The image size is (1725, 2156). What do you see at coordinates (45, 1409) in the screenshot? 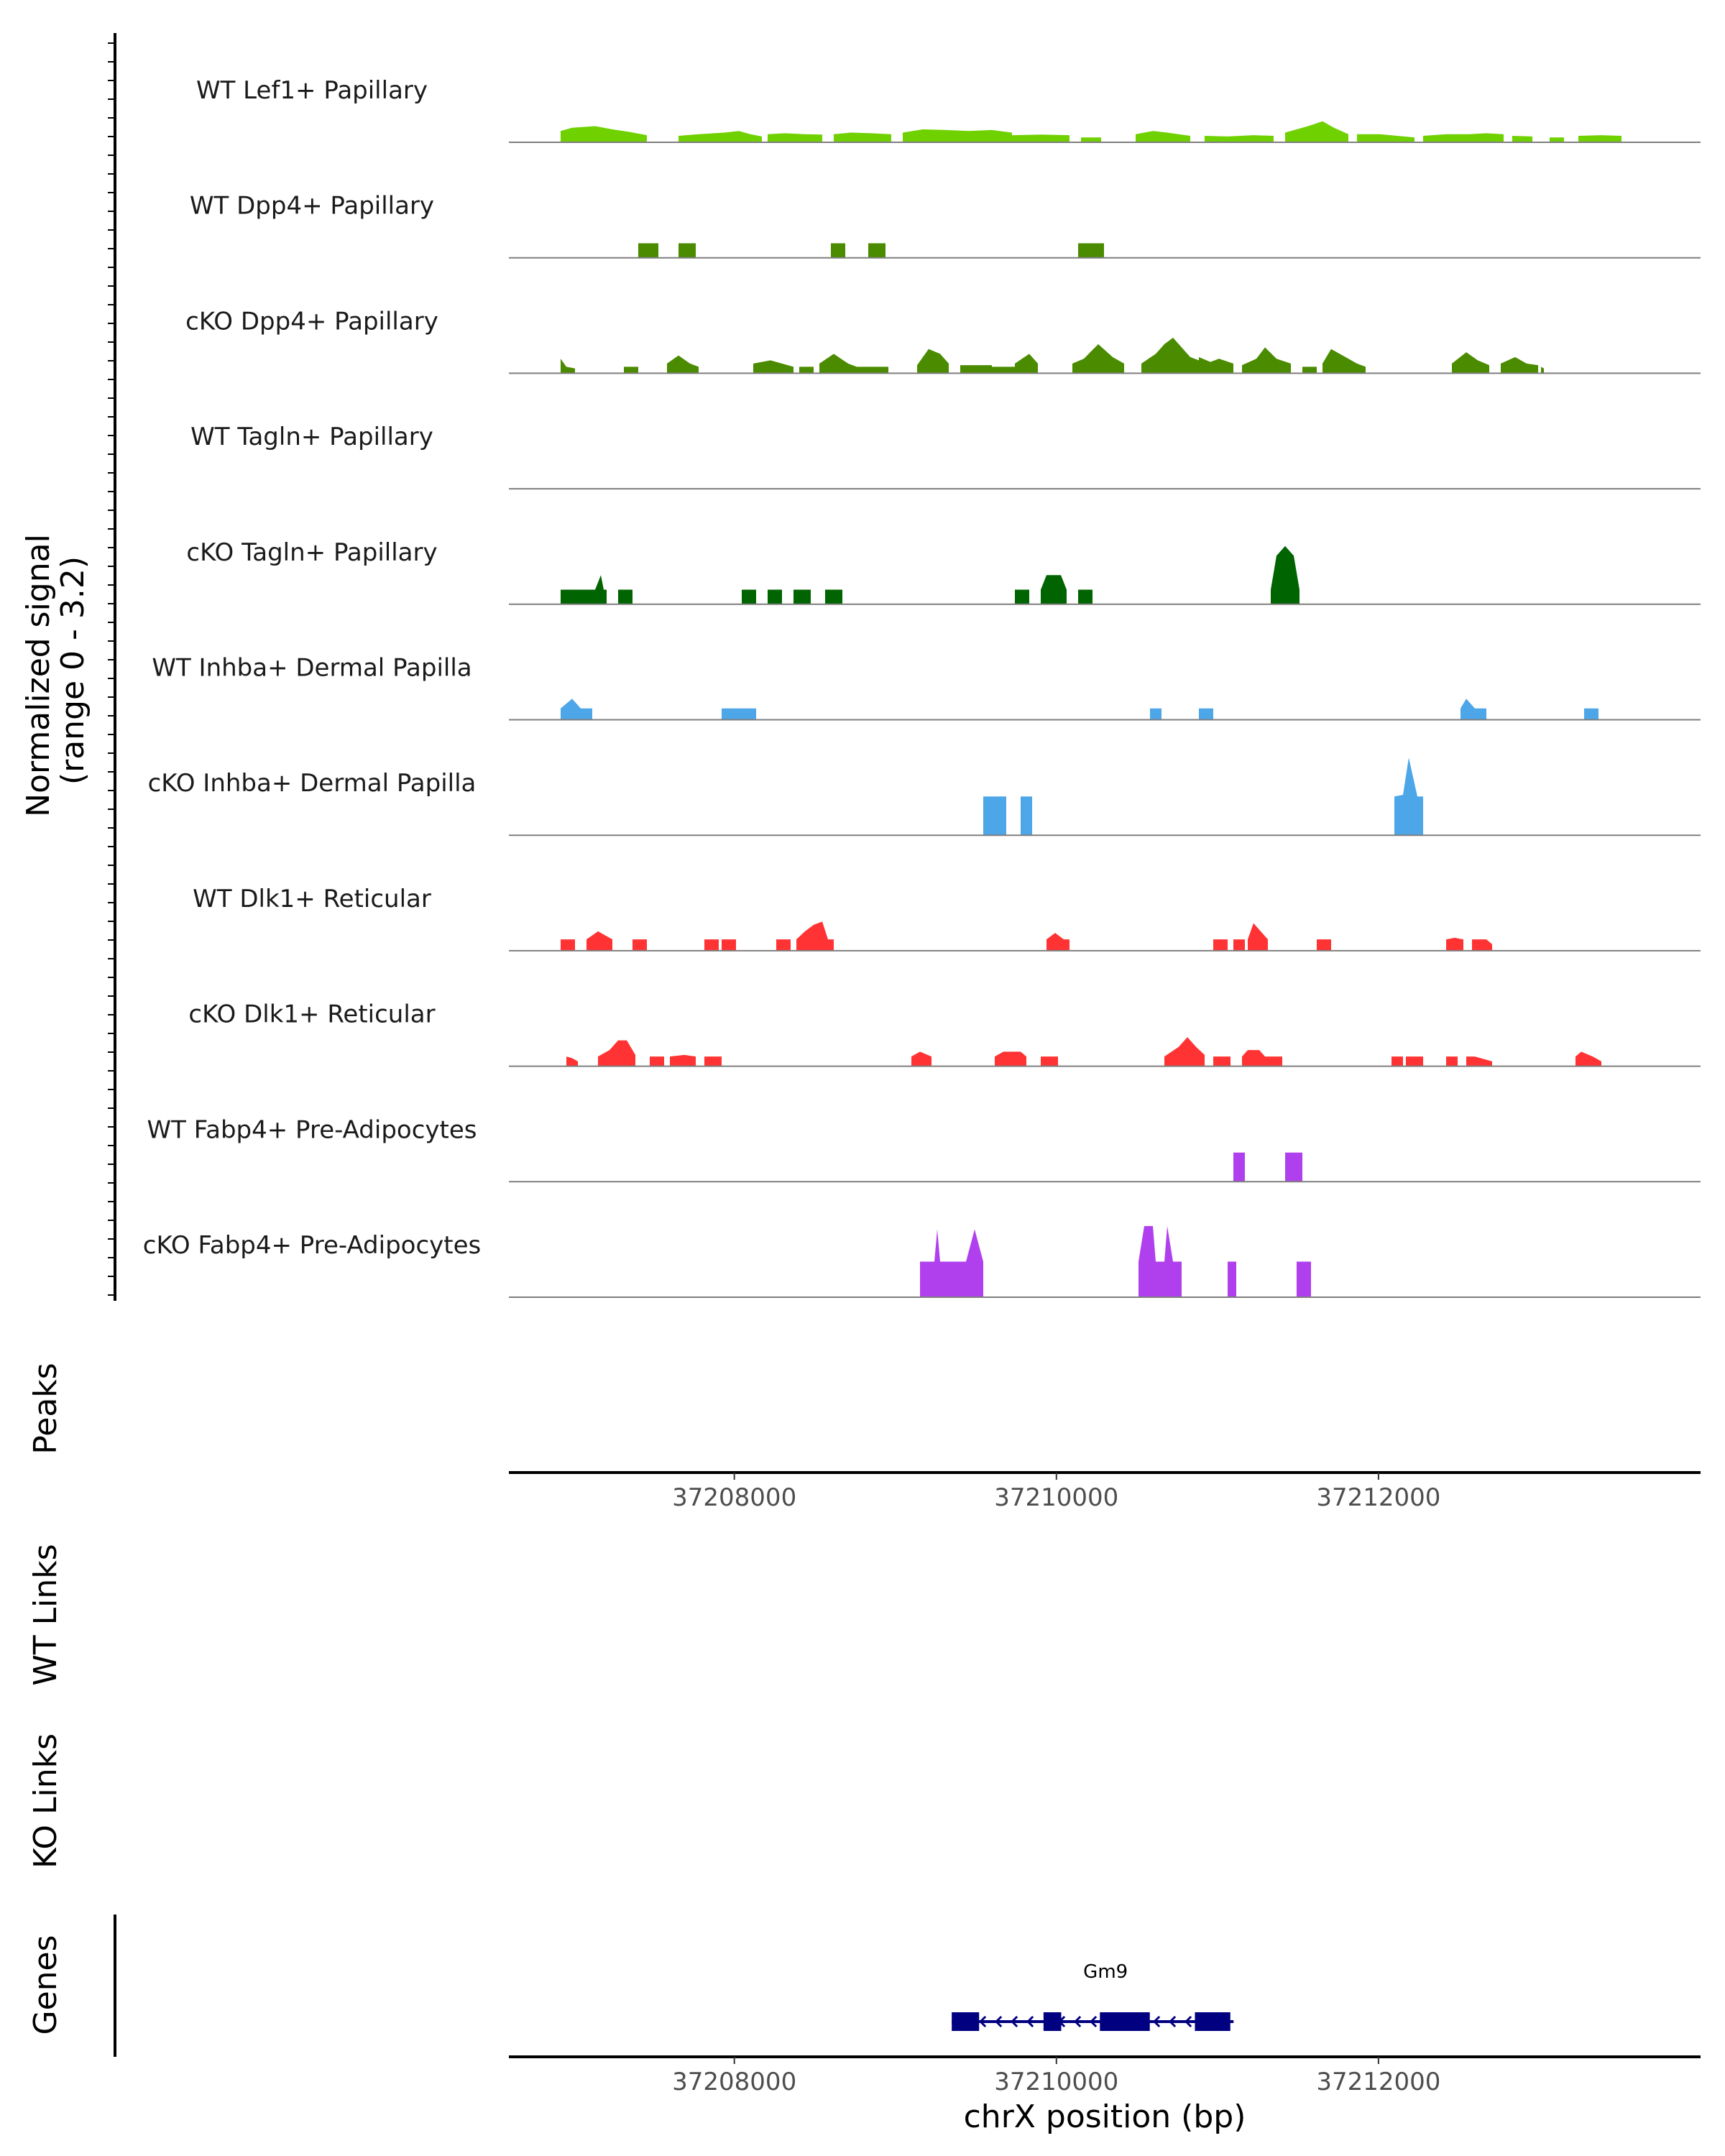
I see `peaks-title: Peaks` at bounding box center [45, 1409].